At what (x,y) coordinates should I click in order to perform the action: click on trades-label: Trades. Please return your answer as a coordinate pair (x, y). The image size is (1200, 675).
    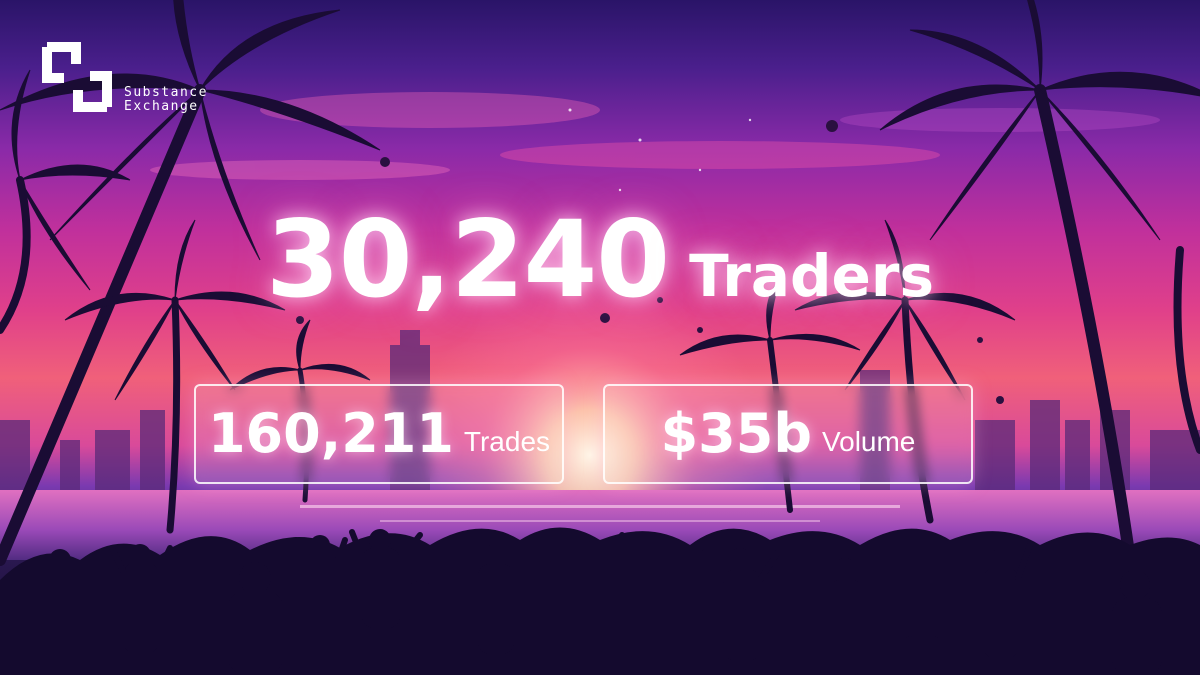
    Looking at the image, I should click on (507, 441).